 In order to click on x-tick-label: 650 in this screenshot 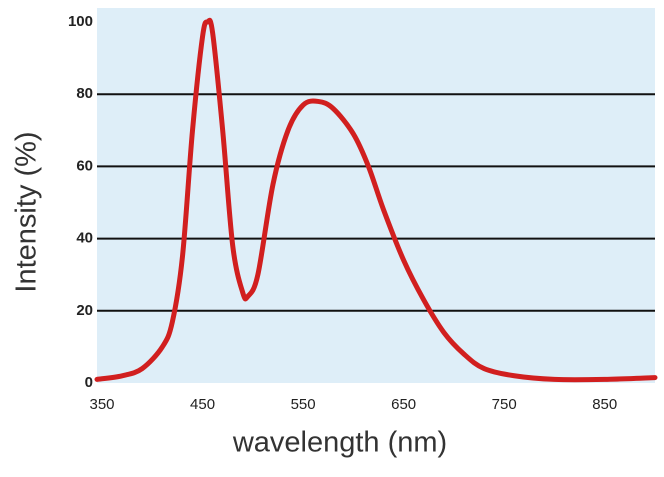, I will do `click(403, 404)`.